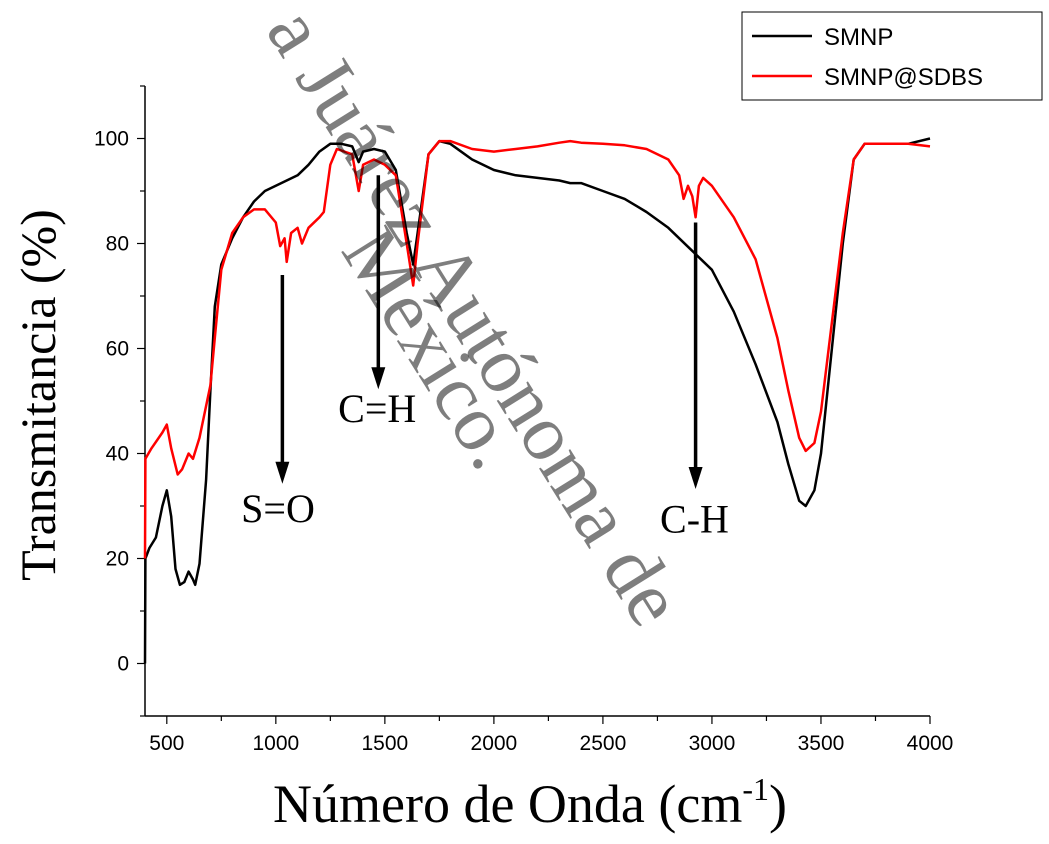  I want to click on x-tick-label: 4000, so click(930, 743).